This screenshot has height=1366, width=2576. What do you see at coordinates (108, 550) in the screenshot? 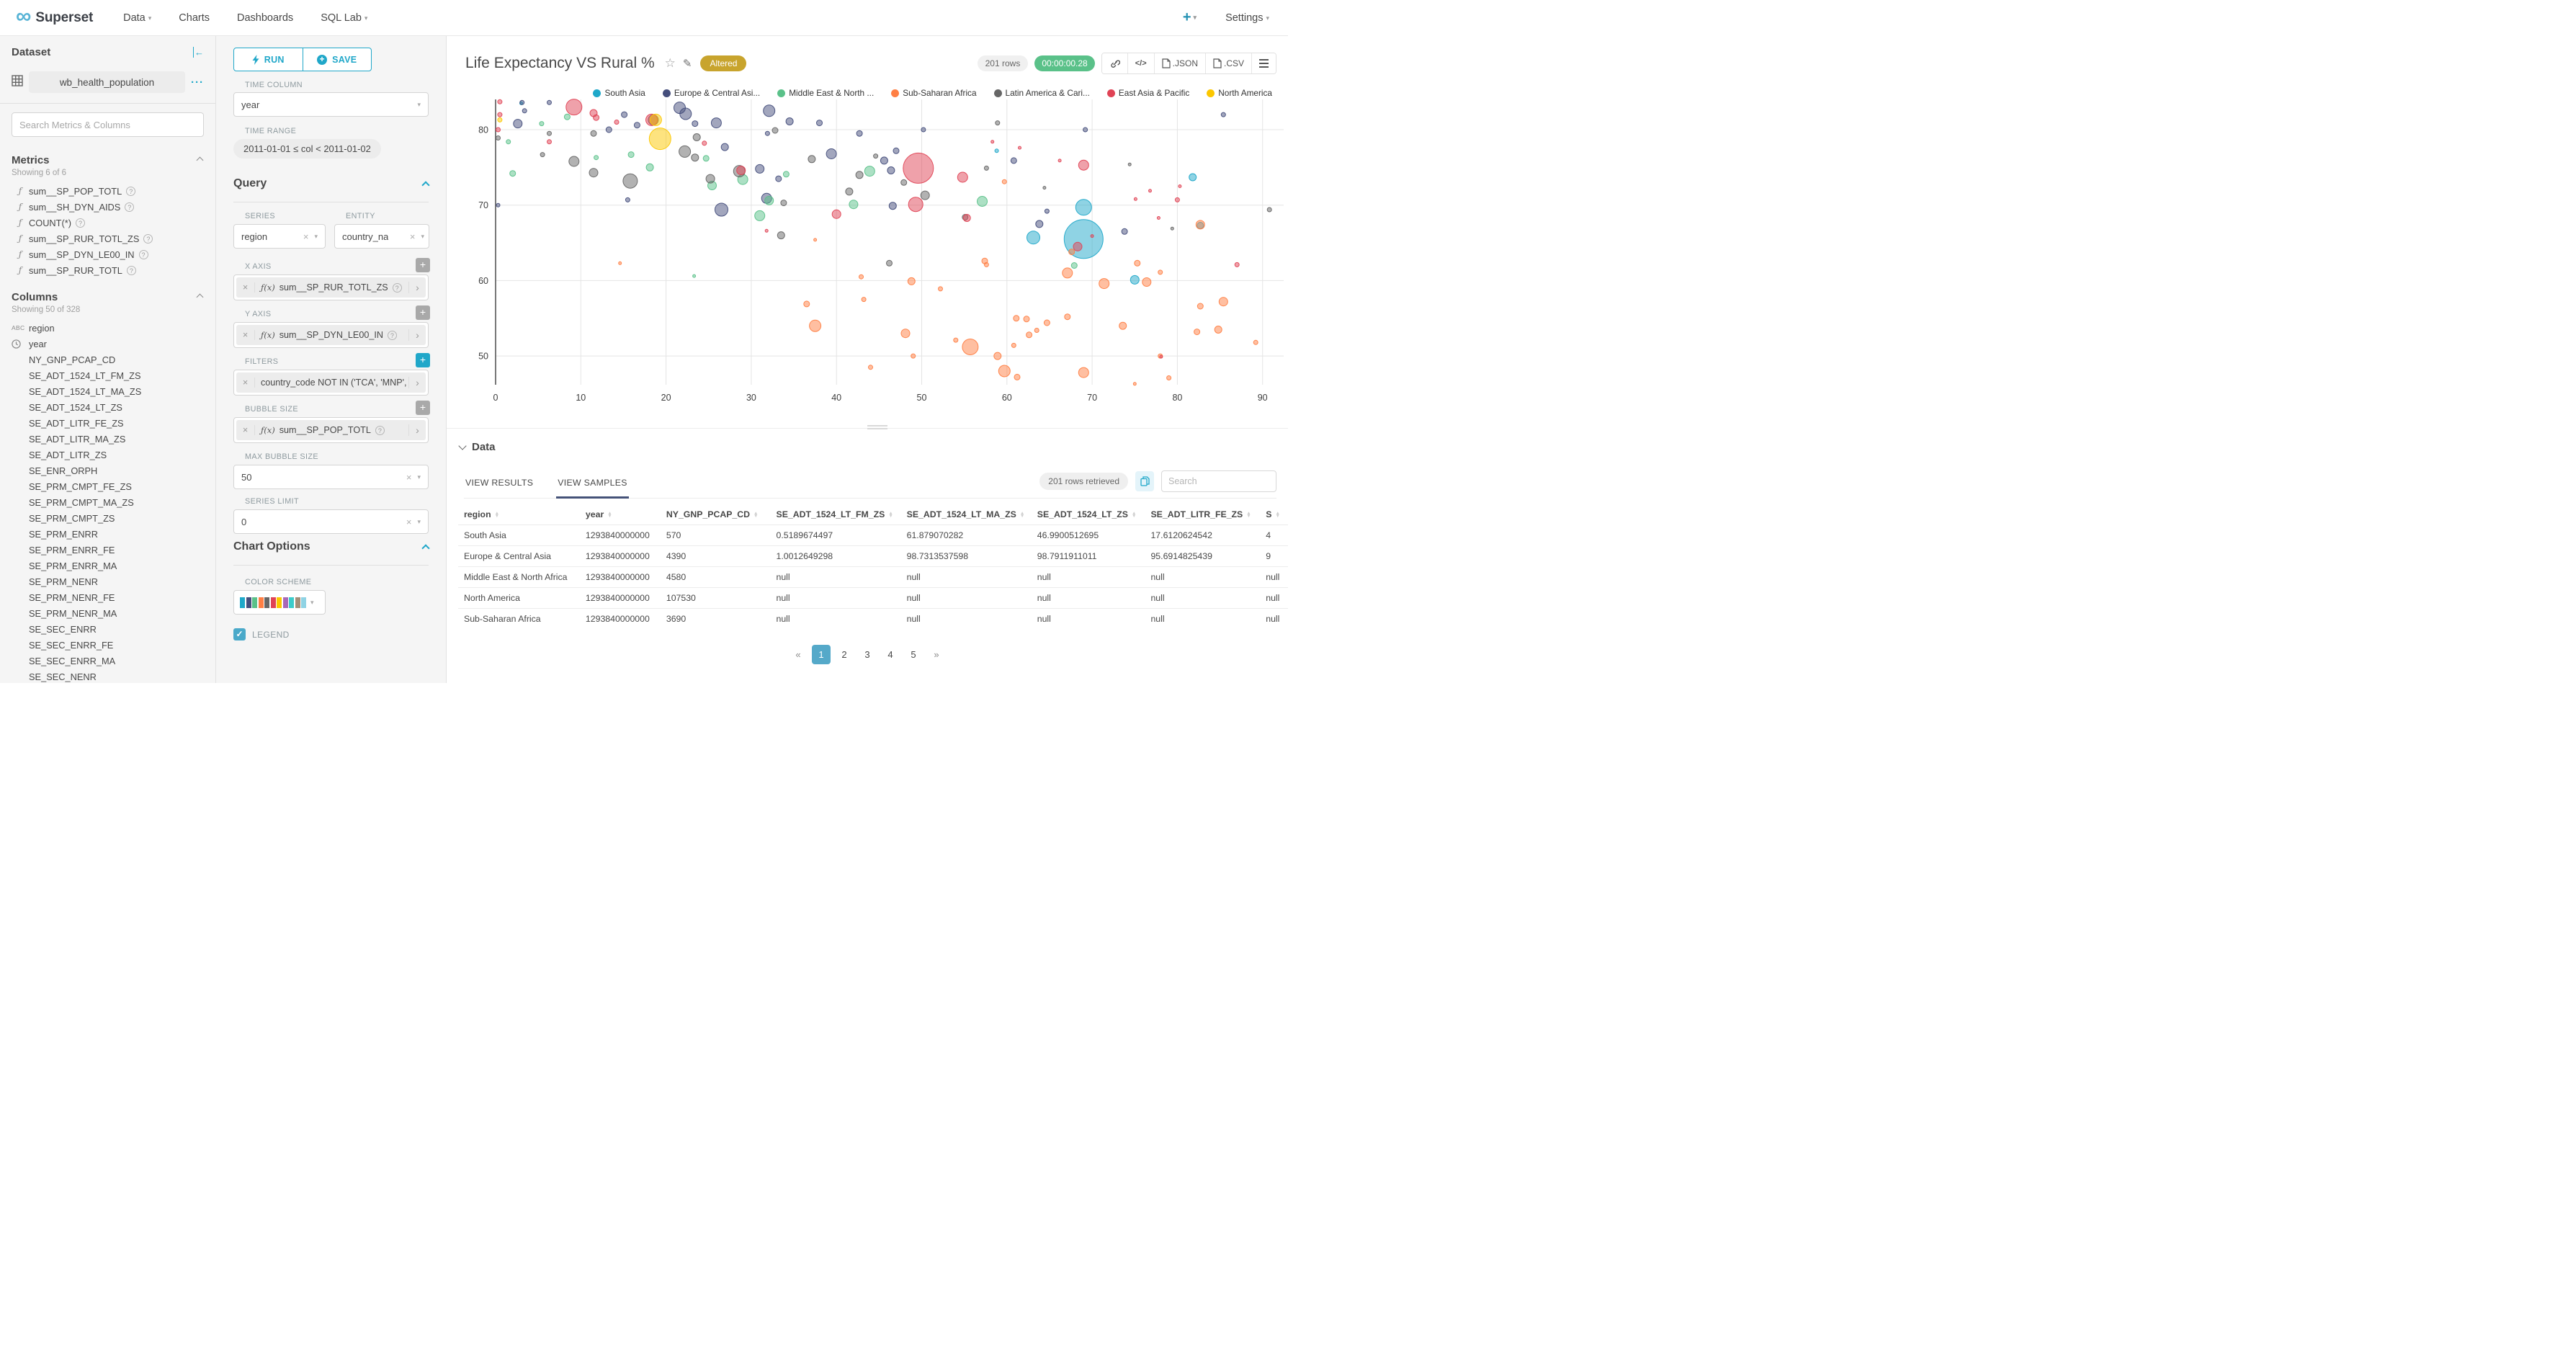
I see `column-item: SE_PRM_ENRR_FE` at bounding box center [108, 550].